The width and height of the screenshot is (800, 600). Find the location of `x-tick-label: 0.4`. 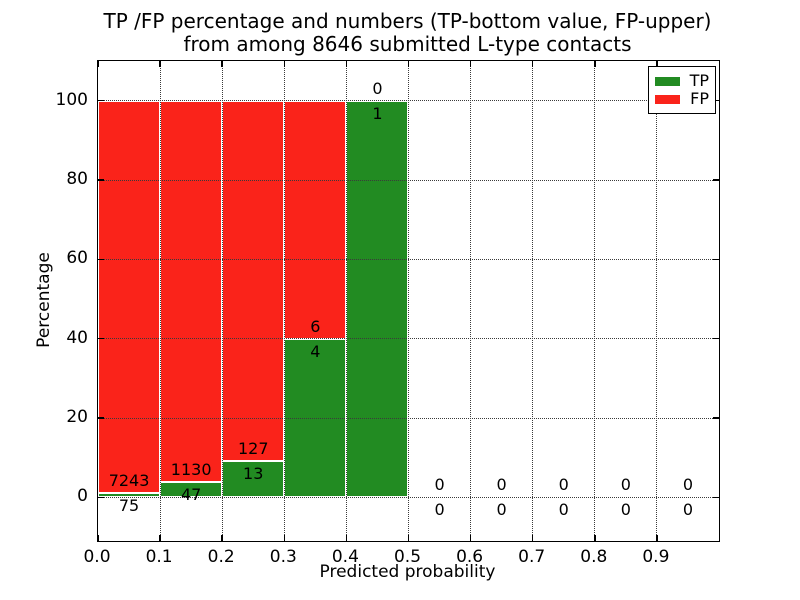

x-tick-label: 0.4 is located at coordinates (345, 557).